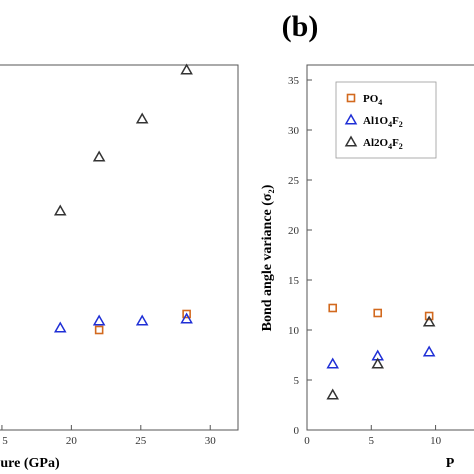 This screenshot has height=474, width=474. What do you see at coordinates (300, 256) in the screenshot?
I see `right-y-ticks: 0 5 10 15 20 25 30 35` at bounding box center [300, 256].